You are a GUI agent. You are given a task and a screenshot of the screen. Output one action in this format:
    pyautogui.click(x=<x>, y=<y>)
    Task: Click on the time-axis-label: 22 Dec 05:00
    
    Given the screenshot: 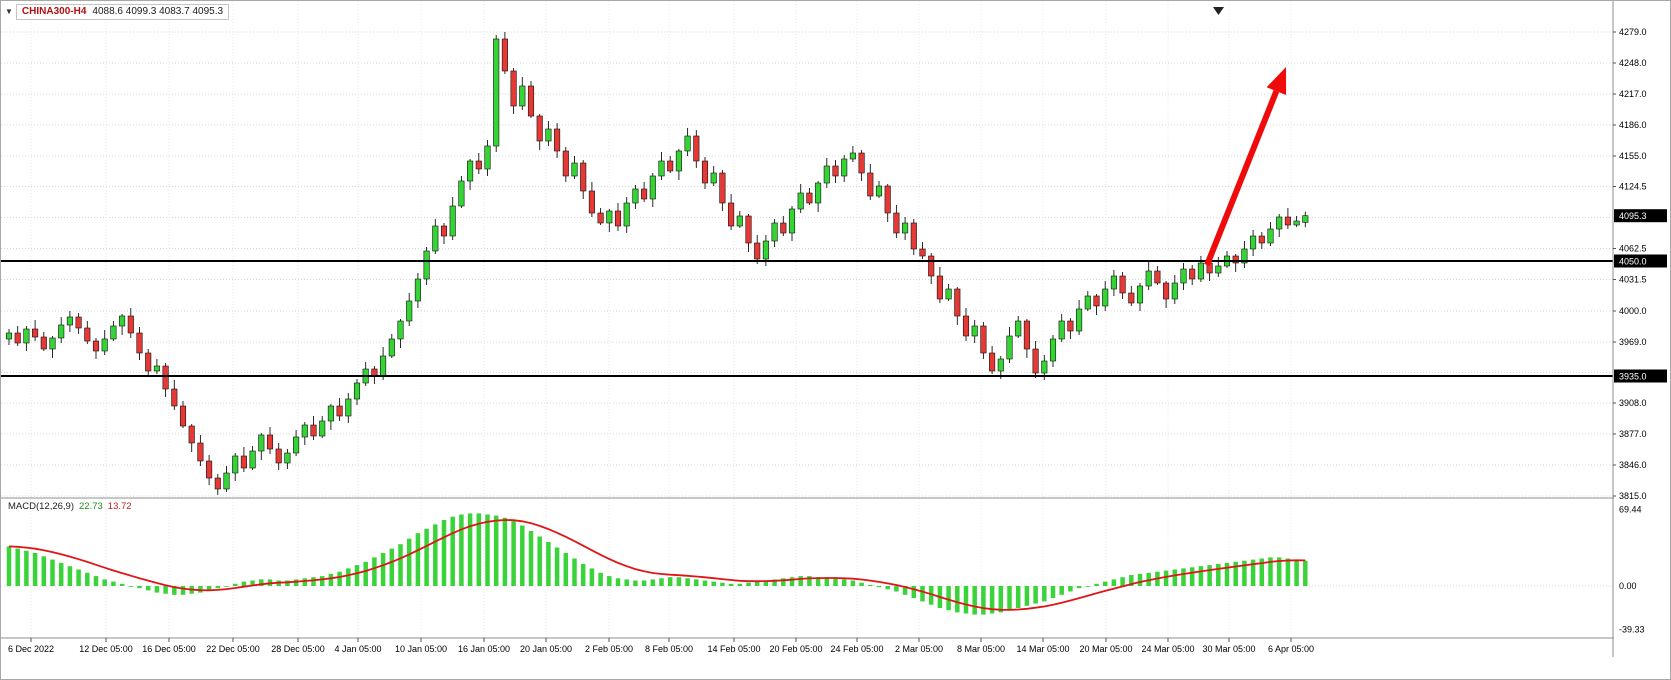 What is the action you would take?
    pyautogui.click(x=233, y=649)
    